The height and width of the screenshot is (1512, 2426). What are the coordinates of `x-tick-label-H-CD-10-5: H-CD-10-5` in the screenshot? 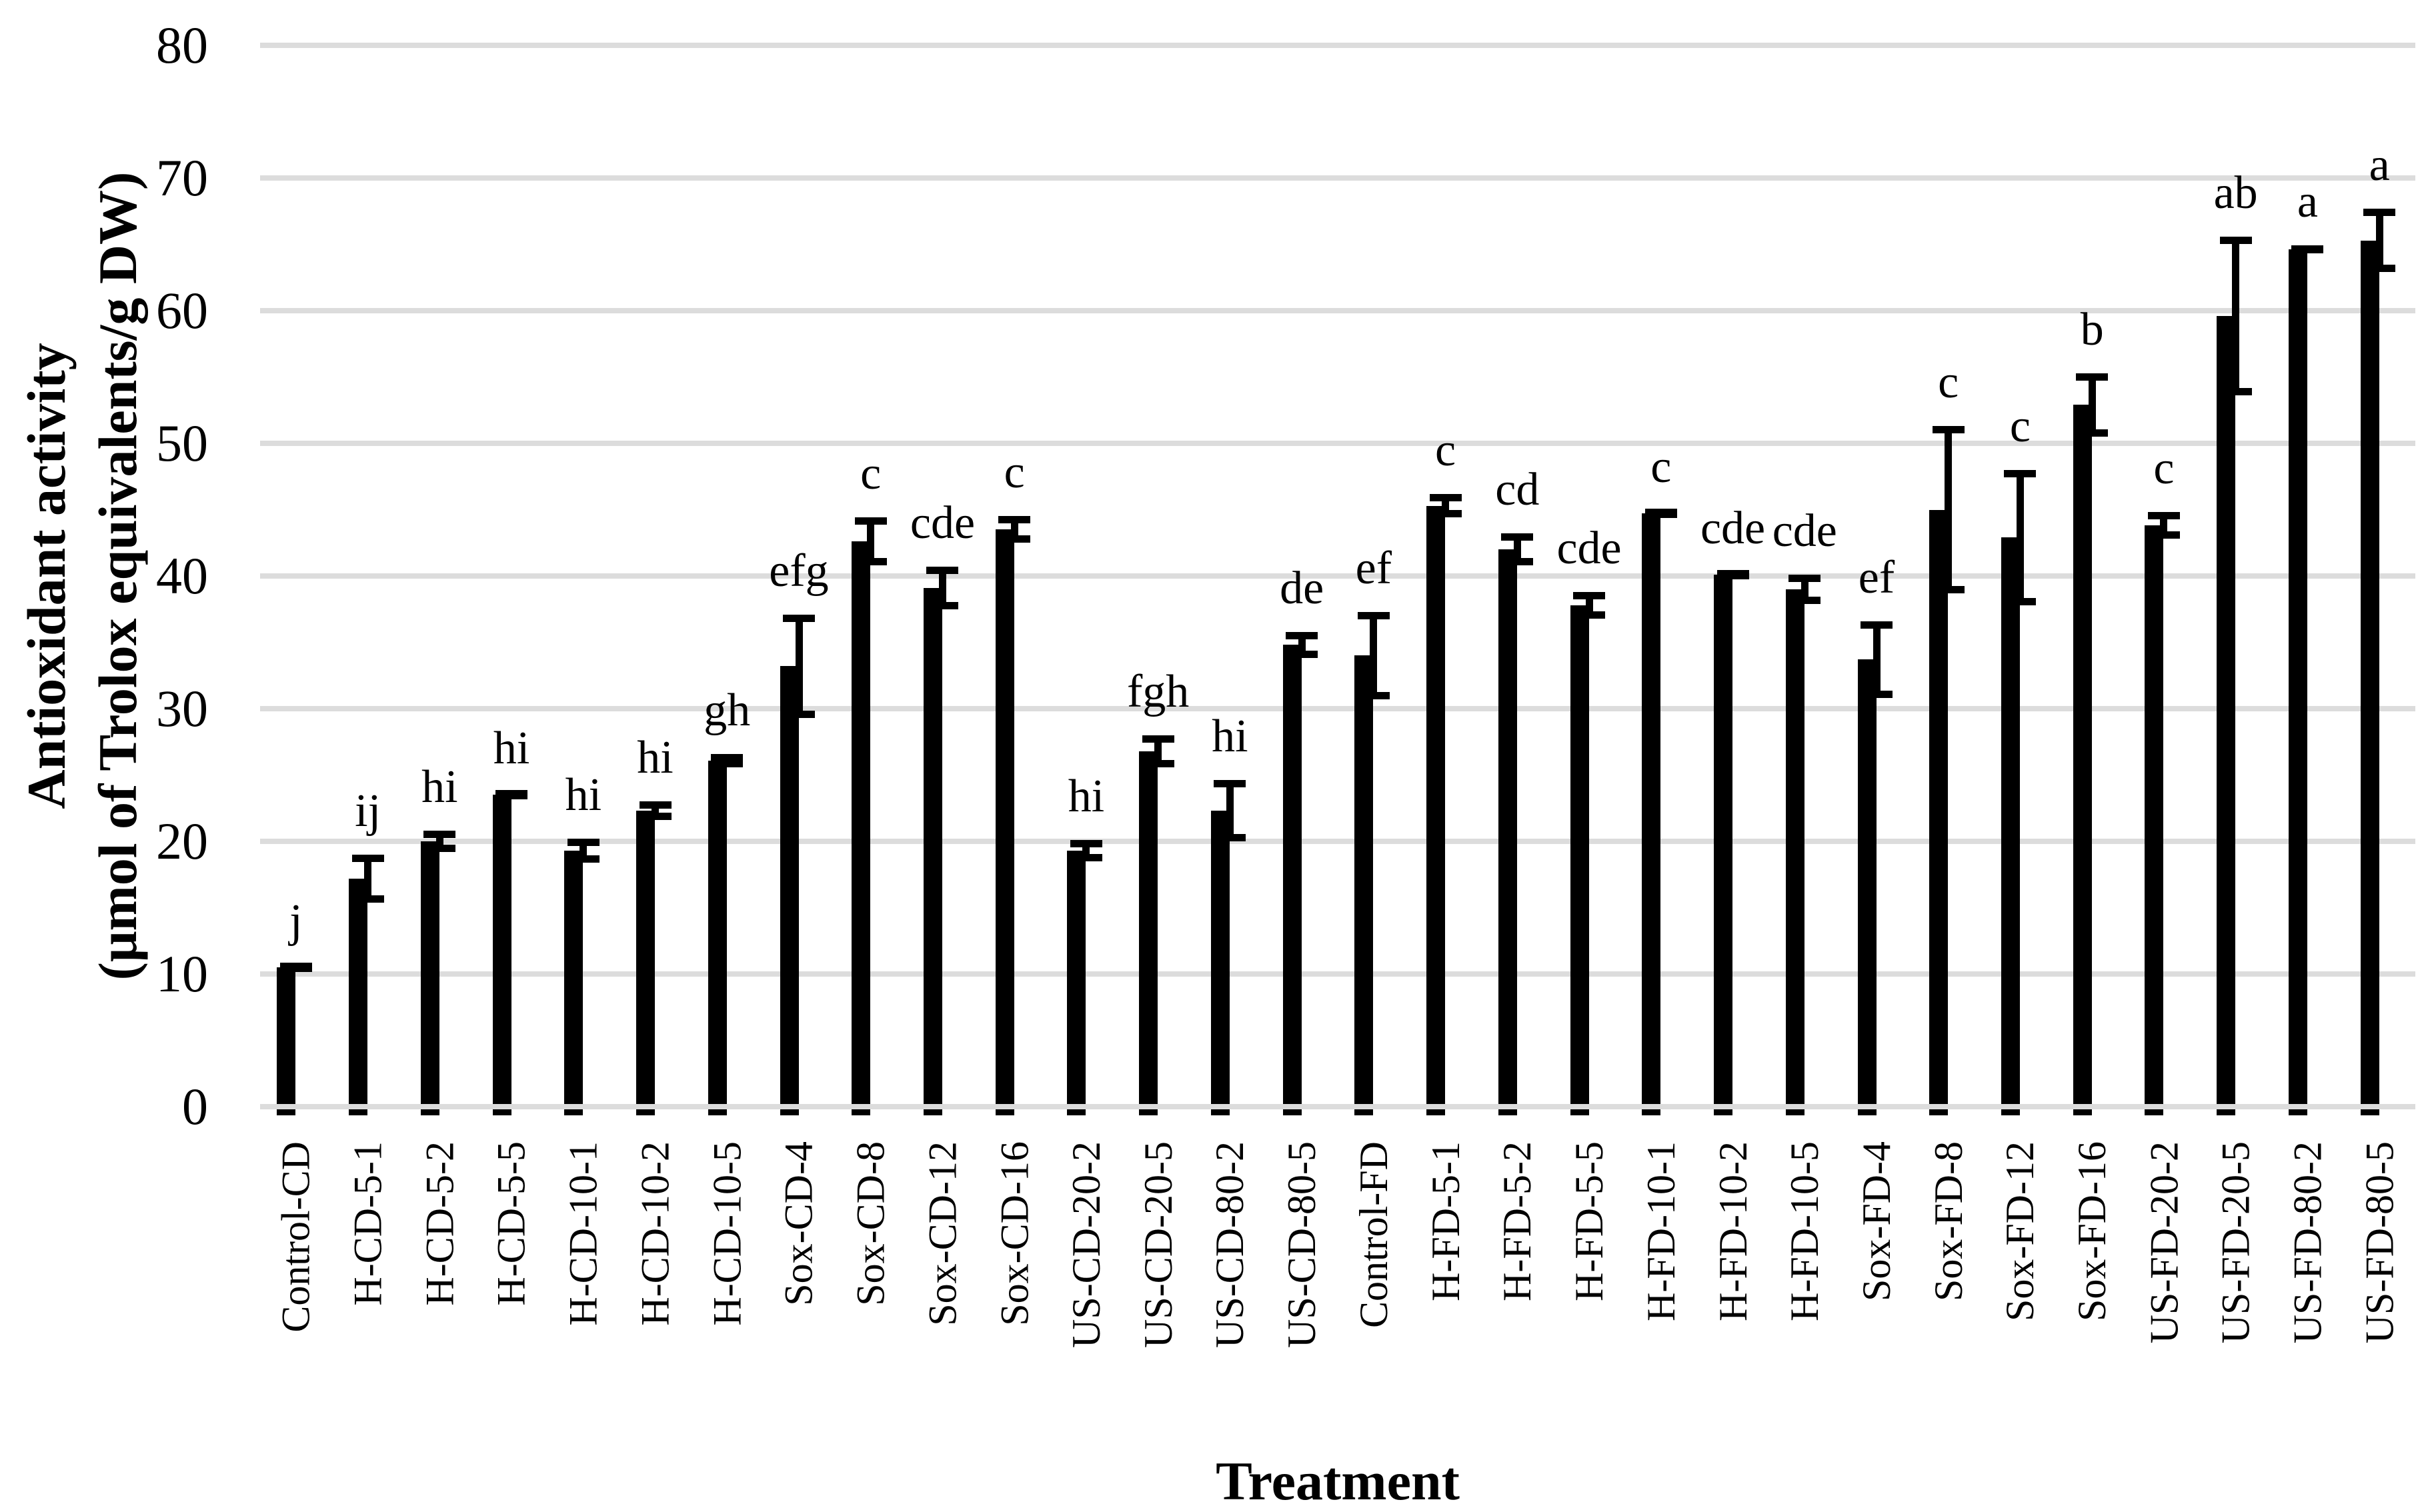 It's located at (727, 1233).